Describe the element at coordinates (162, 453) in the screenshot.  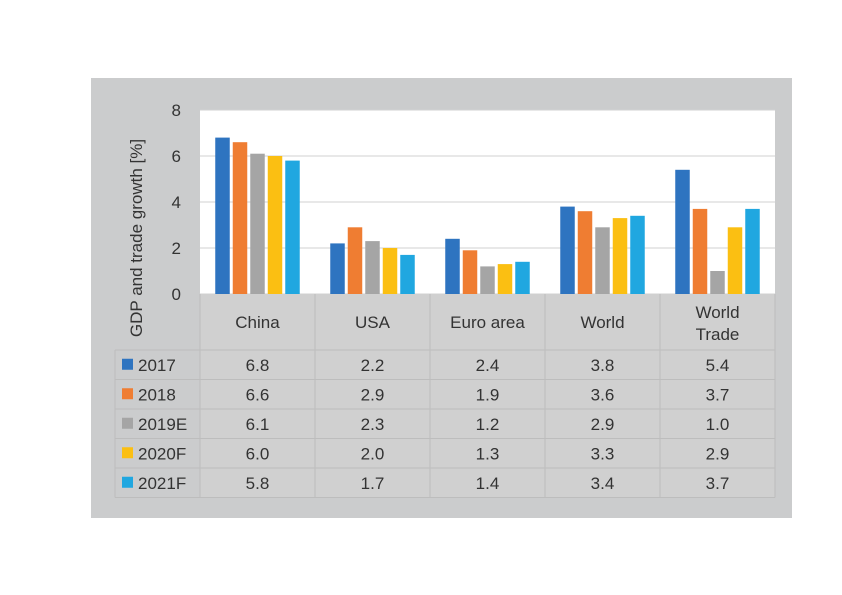
I see `legend-label: 2020F` at that location.